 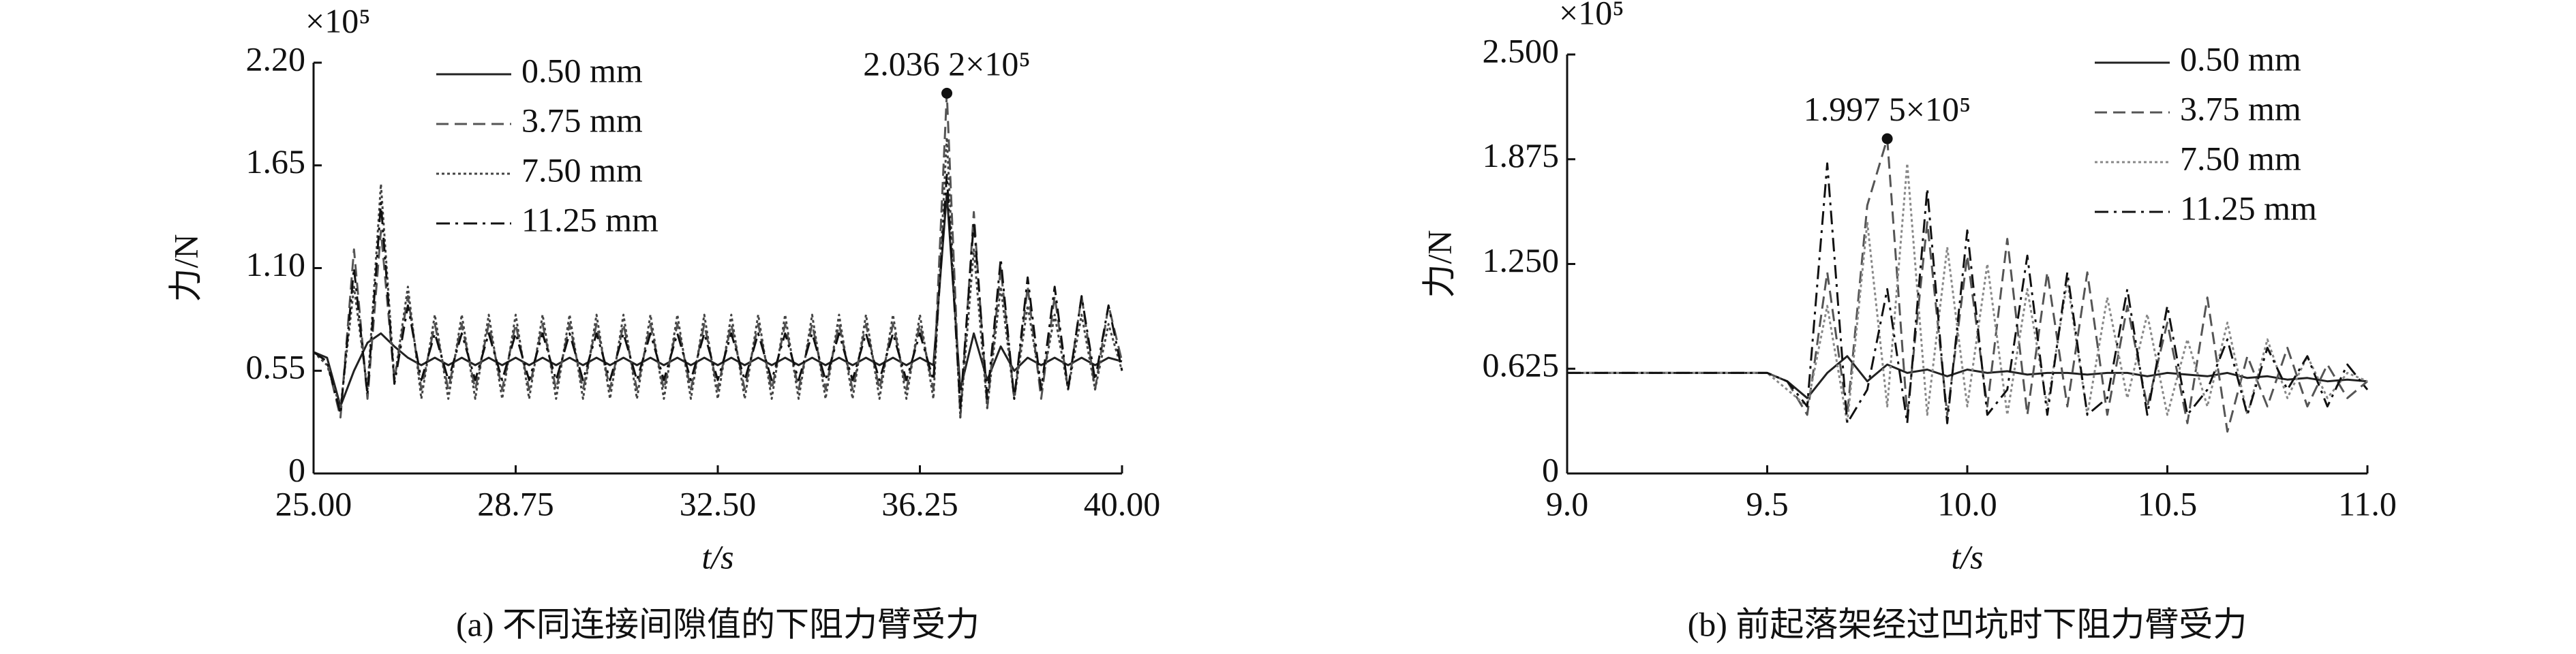 What do you see at coordinates (1968, 624) in the screenshot?
I see `caption: (b) 前起落架经过凹坑时下阻力臂受力` at bounding box center [1968, 624].